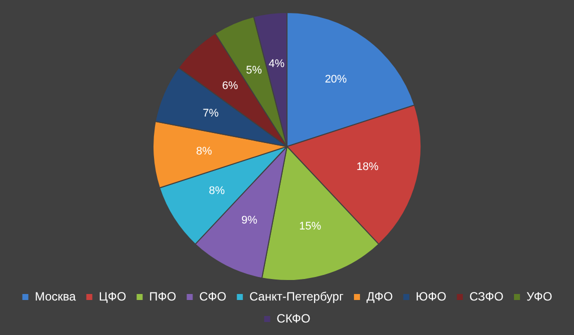 This screenshot has width=574, height=335. I want to click on legend-label: Санкт-Петербург, so click(296, 296).